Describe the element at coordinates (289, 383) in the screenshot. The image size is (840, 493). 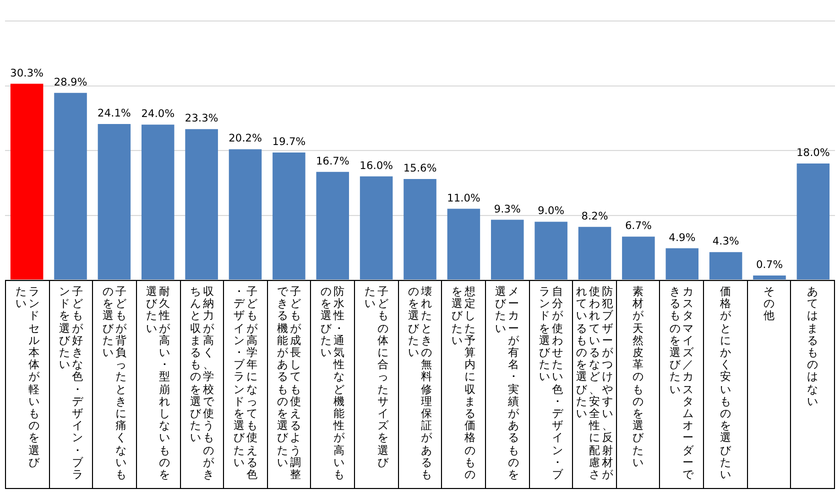
I see `category-label: 子どもが成長しても使えるよう調整できる機能があるものを選びたい` at that location.